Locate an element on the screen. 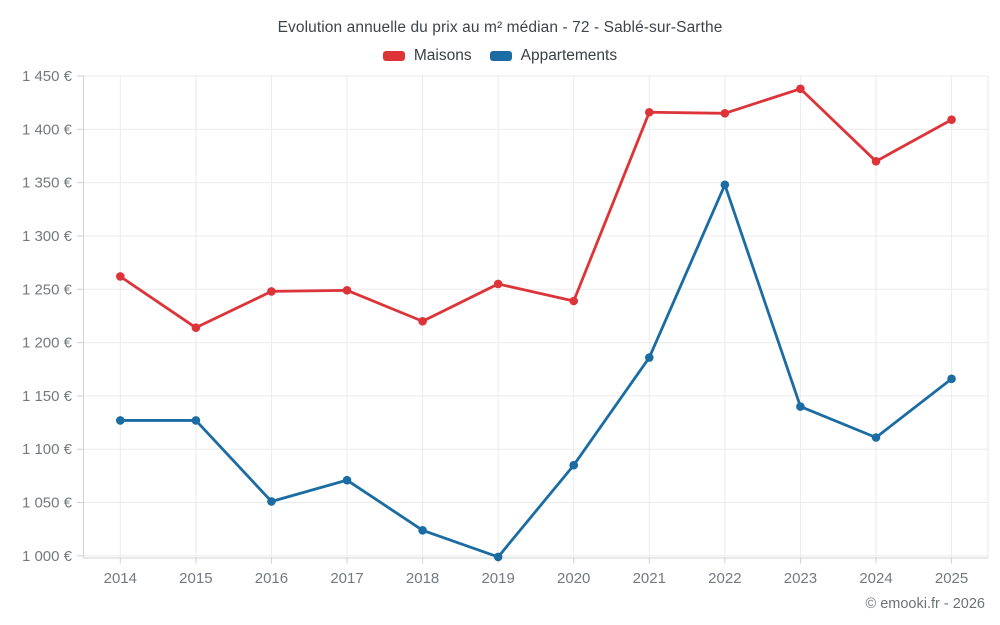 The width and height of the screenshot is (1000, 625). data-point-appartements-2014 is located at coordinates (120, 420).